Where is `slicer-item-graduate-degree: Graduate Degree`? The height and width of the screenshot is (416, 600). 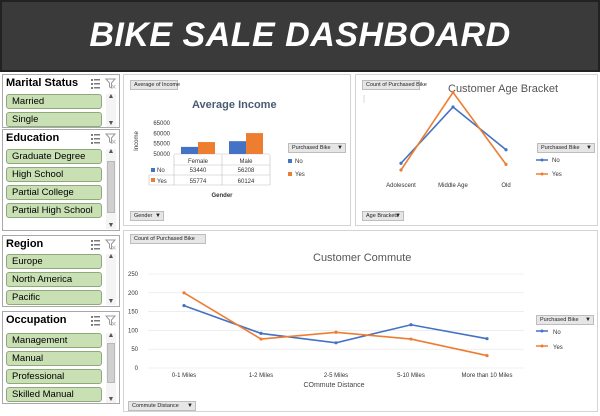 slicer-item-graduate-degree: Graduate Degree is located at coordinates (54, 156).